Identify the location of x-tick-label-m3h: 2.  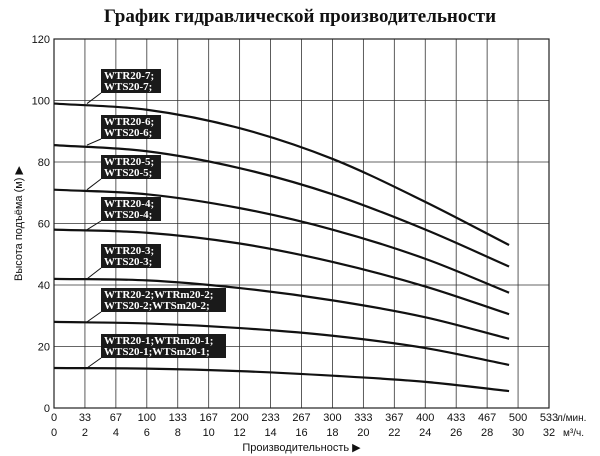
(85, 433).